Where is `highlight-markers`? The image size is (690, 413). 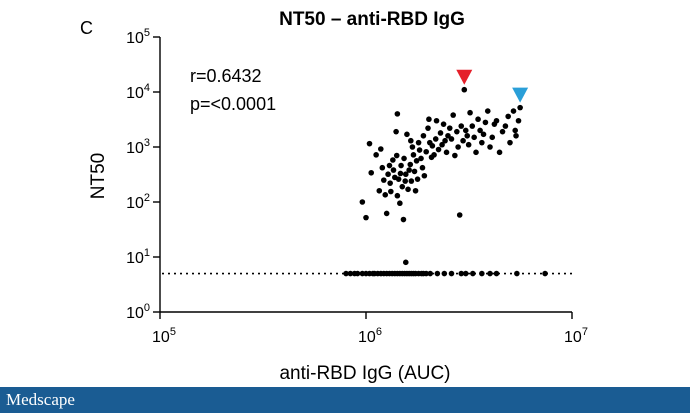 highlight-markers is located at coordinates (492, 90).